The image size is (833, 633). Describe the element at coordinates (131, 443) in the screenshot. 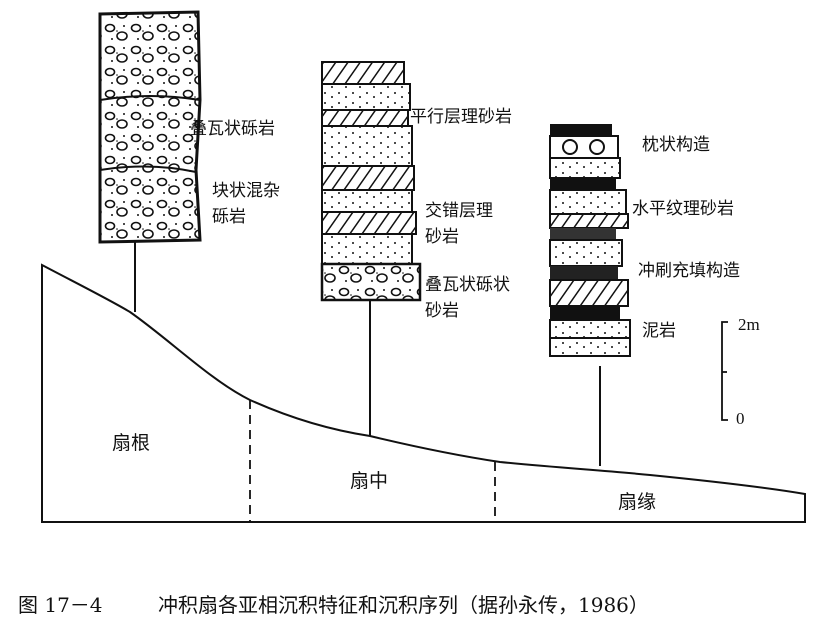

I see `zone-fan-root: 扇根` at that location.